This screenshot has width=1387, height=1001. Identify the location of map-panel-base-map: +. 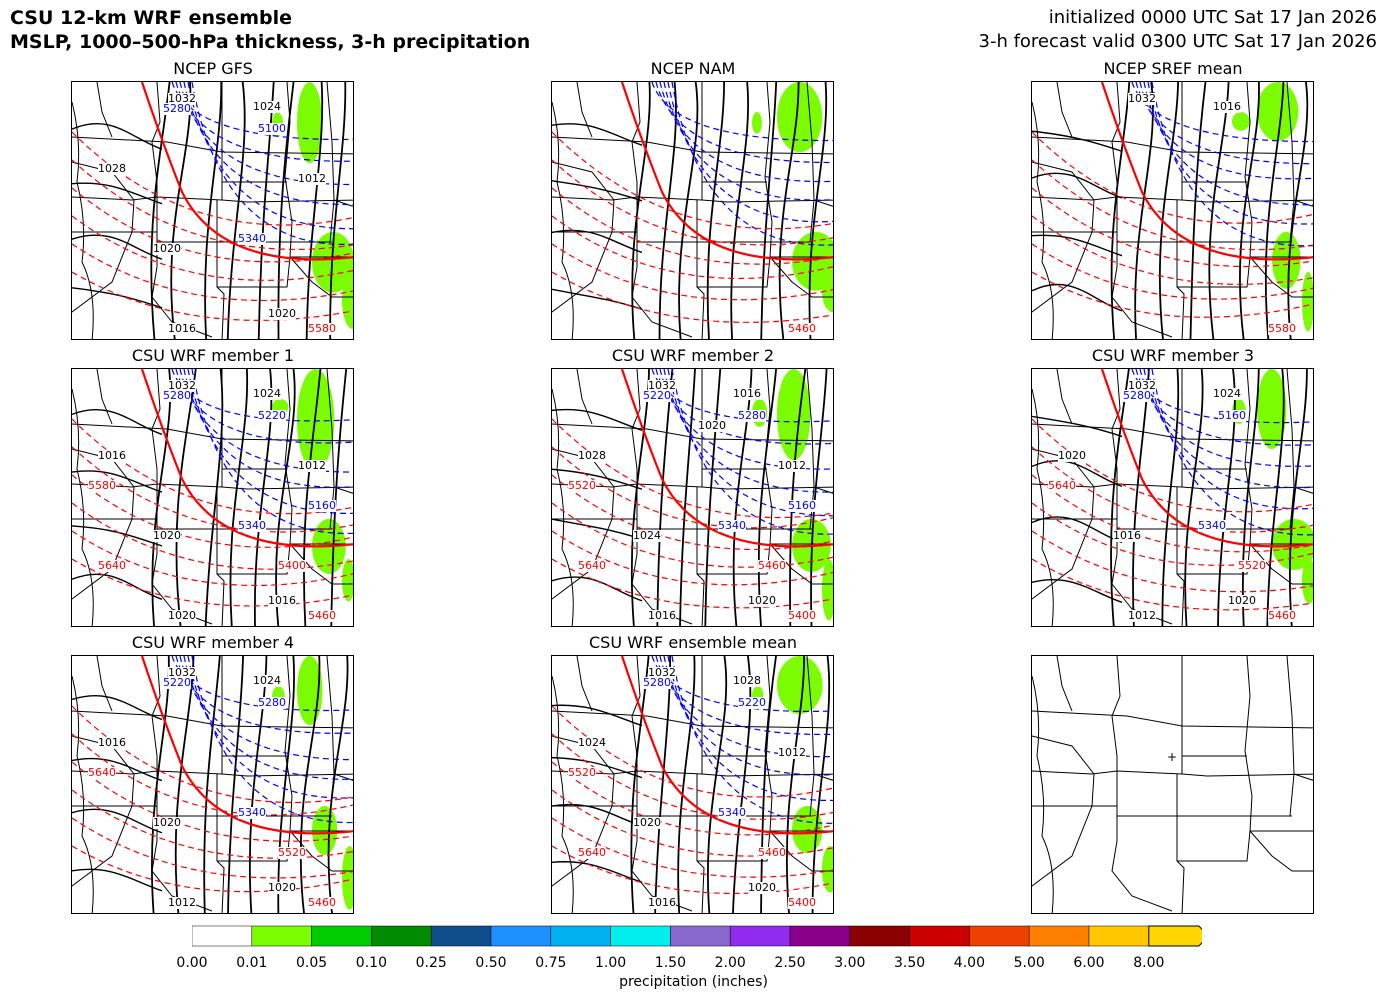
(1172, 784).